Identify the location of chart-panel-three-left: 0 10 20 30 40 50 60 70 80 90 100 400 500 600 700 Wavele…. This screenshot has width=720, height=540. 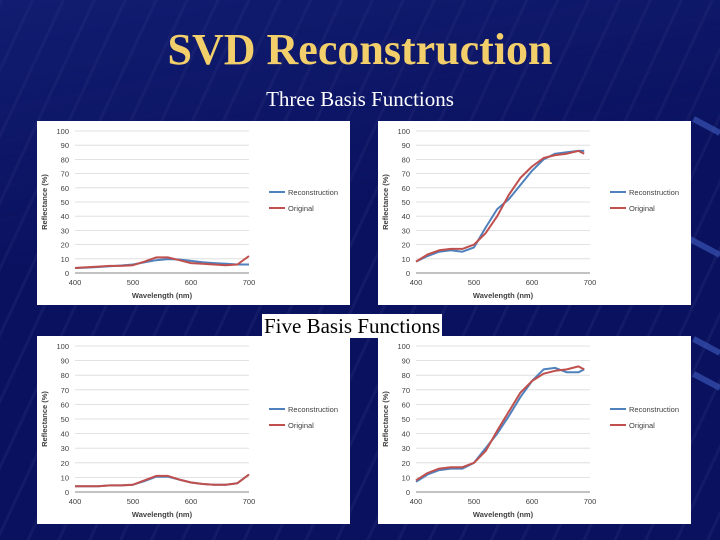
(193, 213).